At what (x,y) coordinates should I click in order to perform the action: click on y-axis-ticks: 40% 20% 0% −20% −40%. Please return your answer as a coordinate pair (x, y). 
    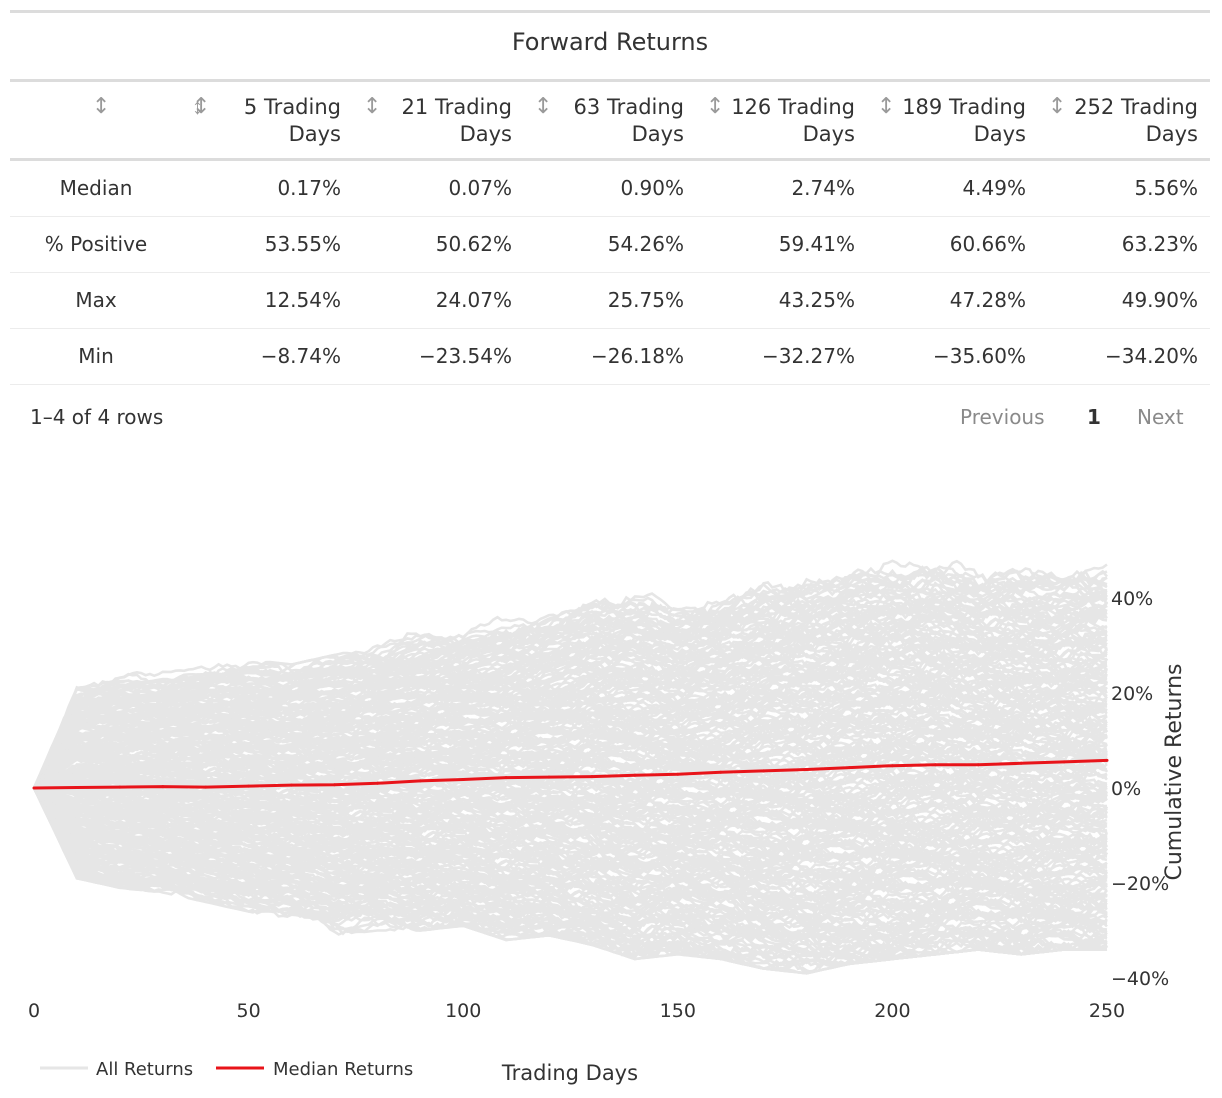
    Looking at the image, I should click on (1140, 789).